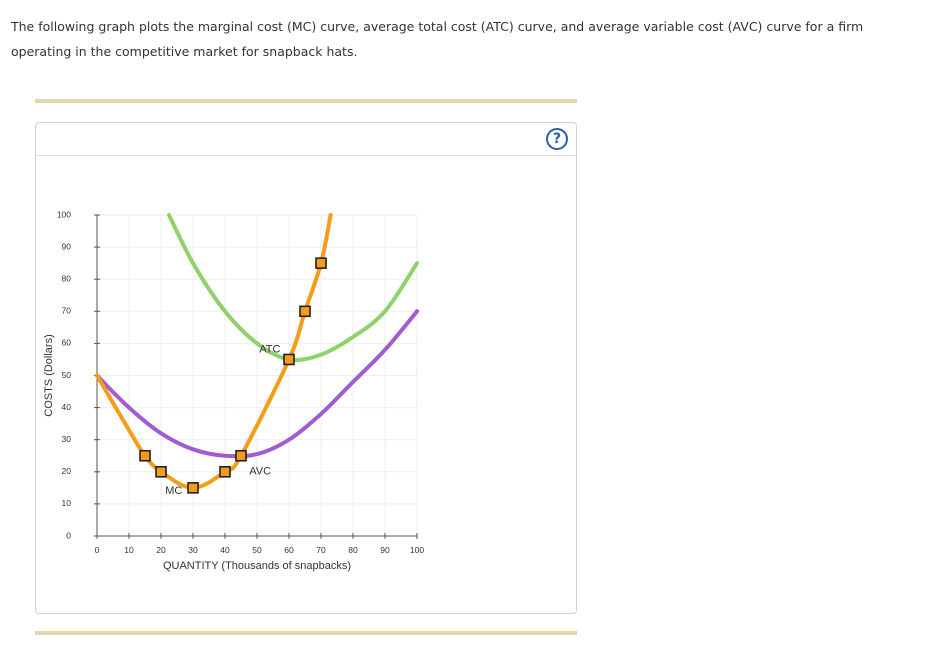 The width and height of the screenshot is (940, 663). I want to click on help-icon: ?, so click(557, 139).